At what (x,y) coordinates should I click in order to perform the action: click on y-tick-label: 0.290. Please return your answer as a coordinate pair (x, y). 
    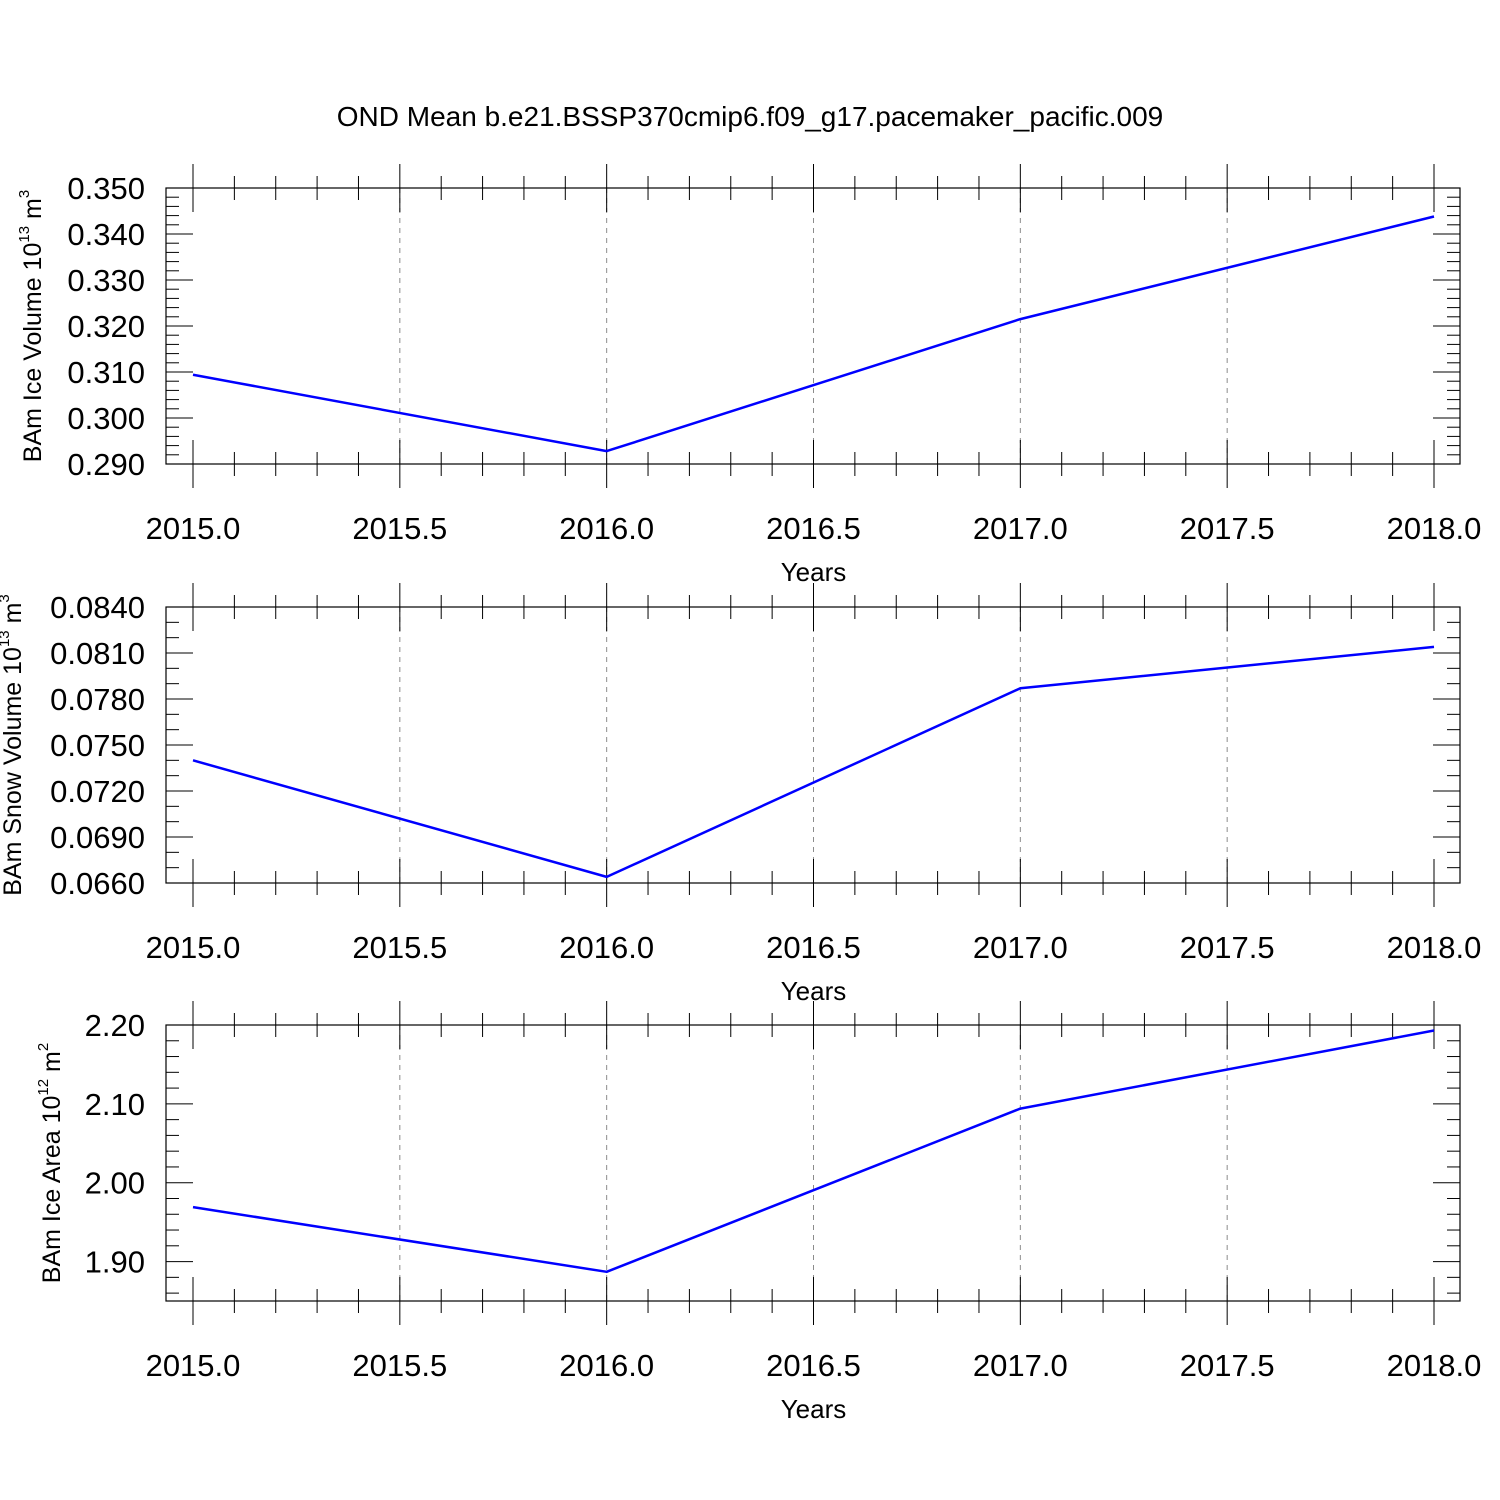
    Looking at the image, I should click on (106, 464).